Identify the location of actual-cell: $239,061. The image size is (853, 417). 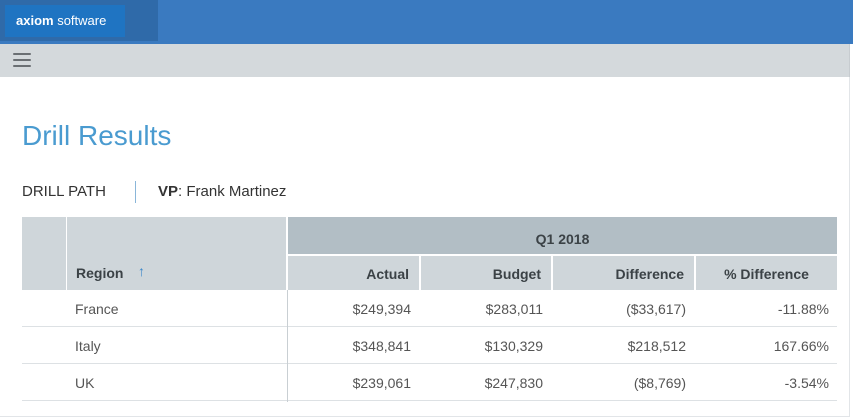
(381, 383).